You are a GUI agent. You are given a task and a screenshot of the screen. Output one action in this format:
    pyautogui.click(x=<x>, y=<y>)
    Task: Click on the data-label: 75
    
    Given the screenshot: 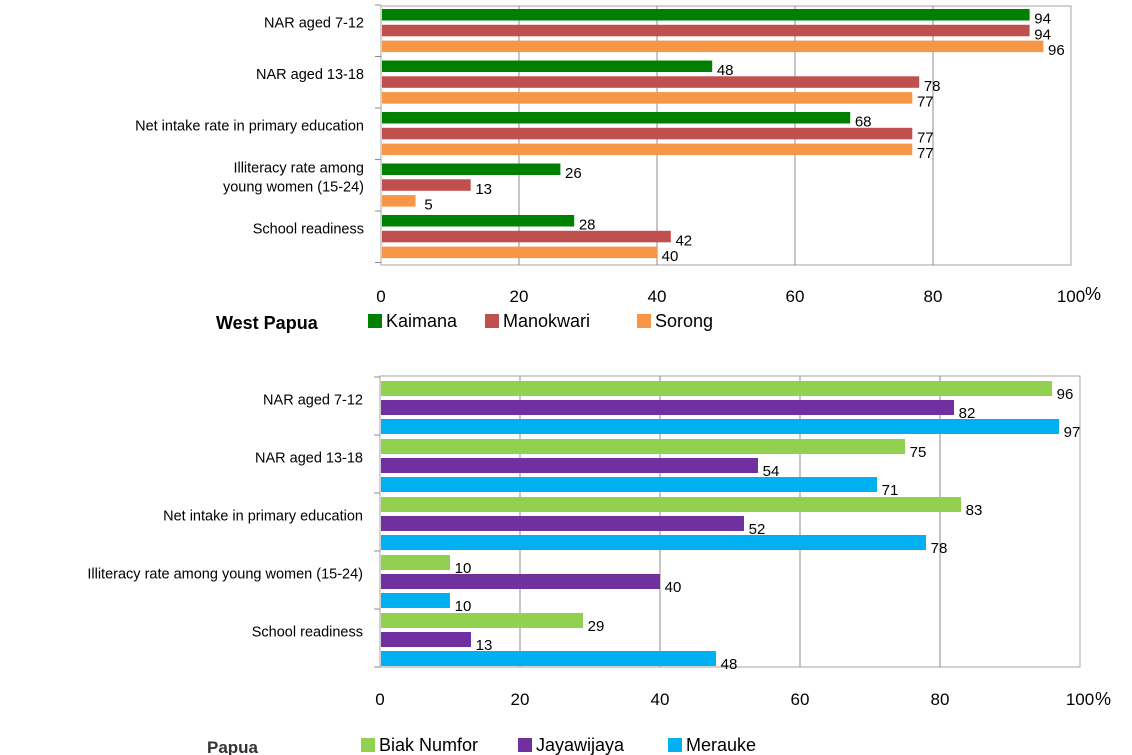 What is the action you would take?
    pyautogui.click(x=918, y=452)
    